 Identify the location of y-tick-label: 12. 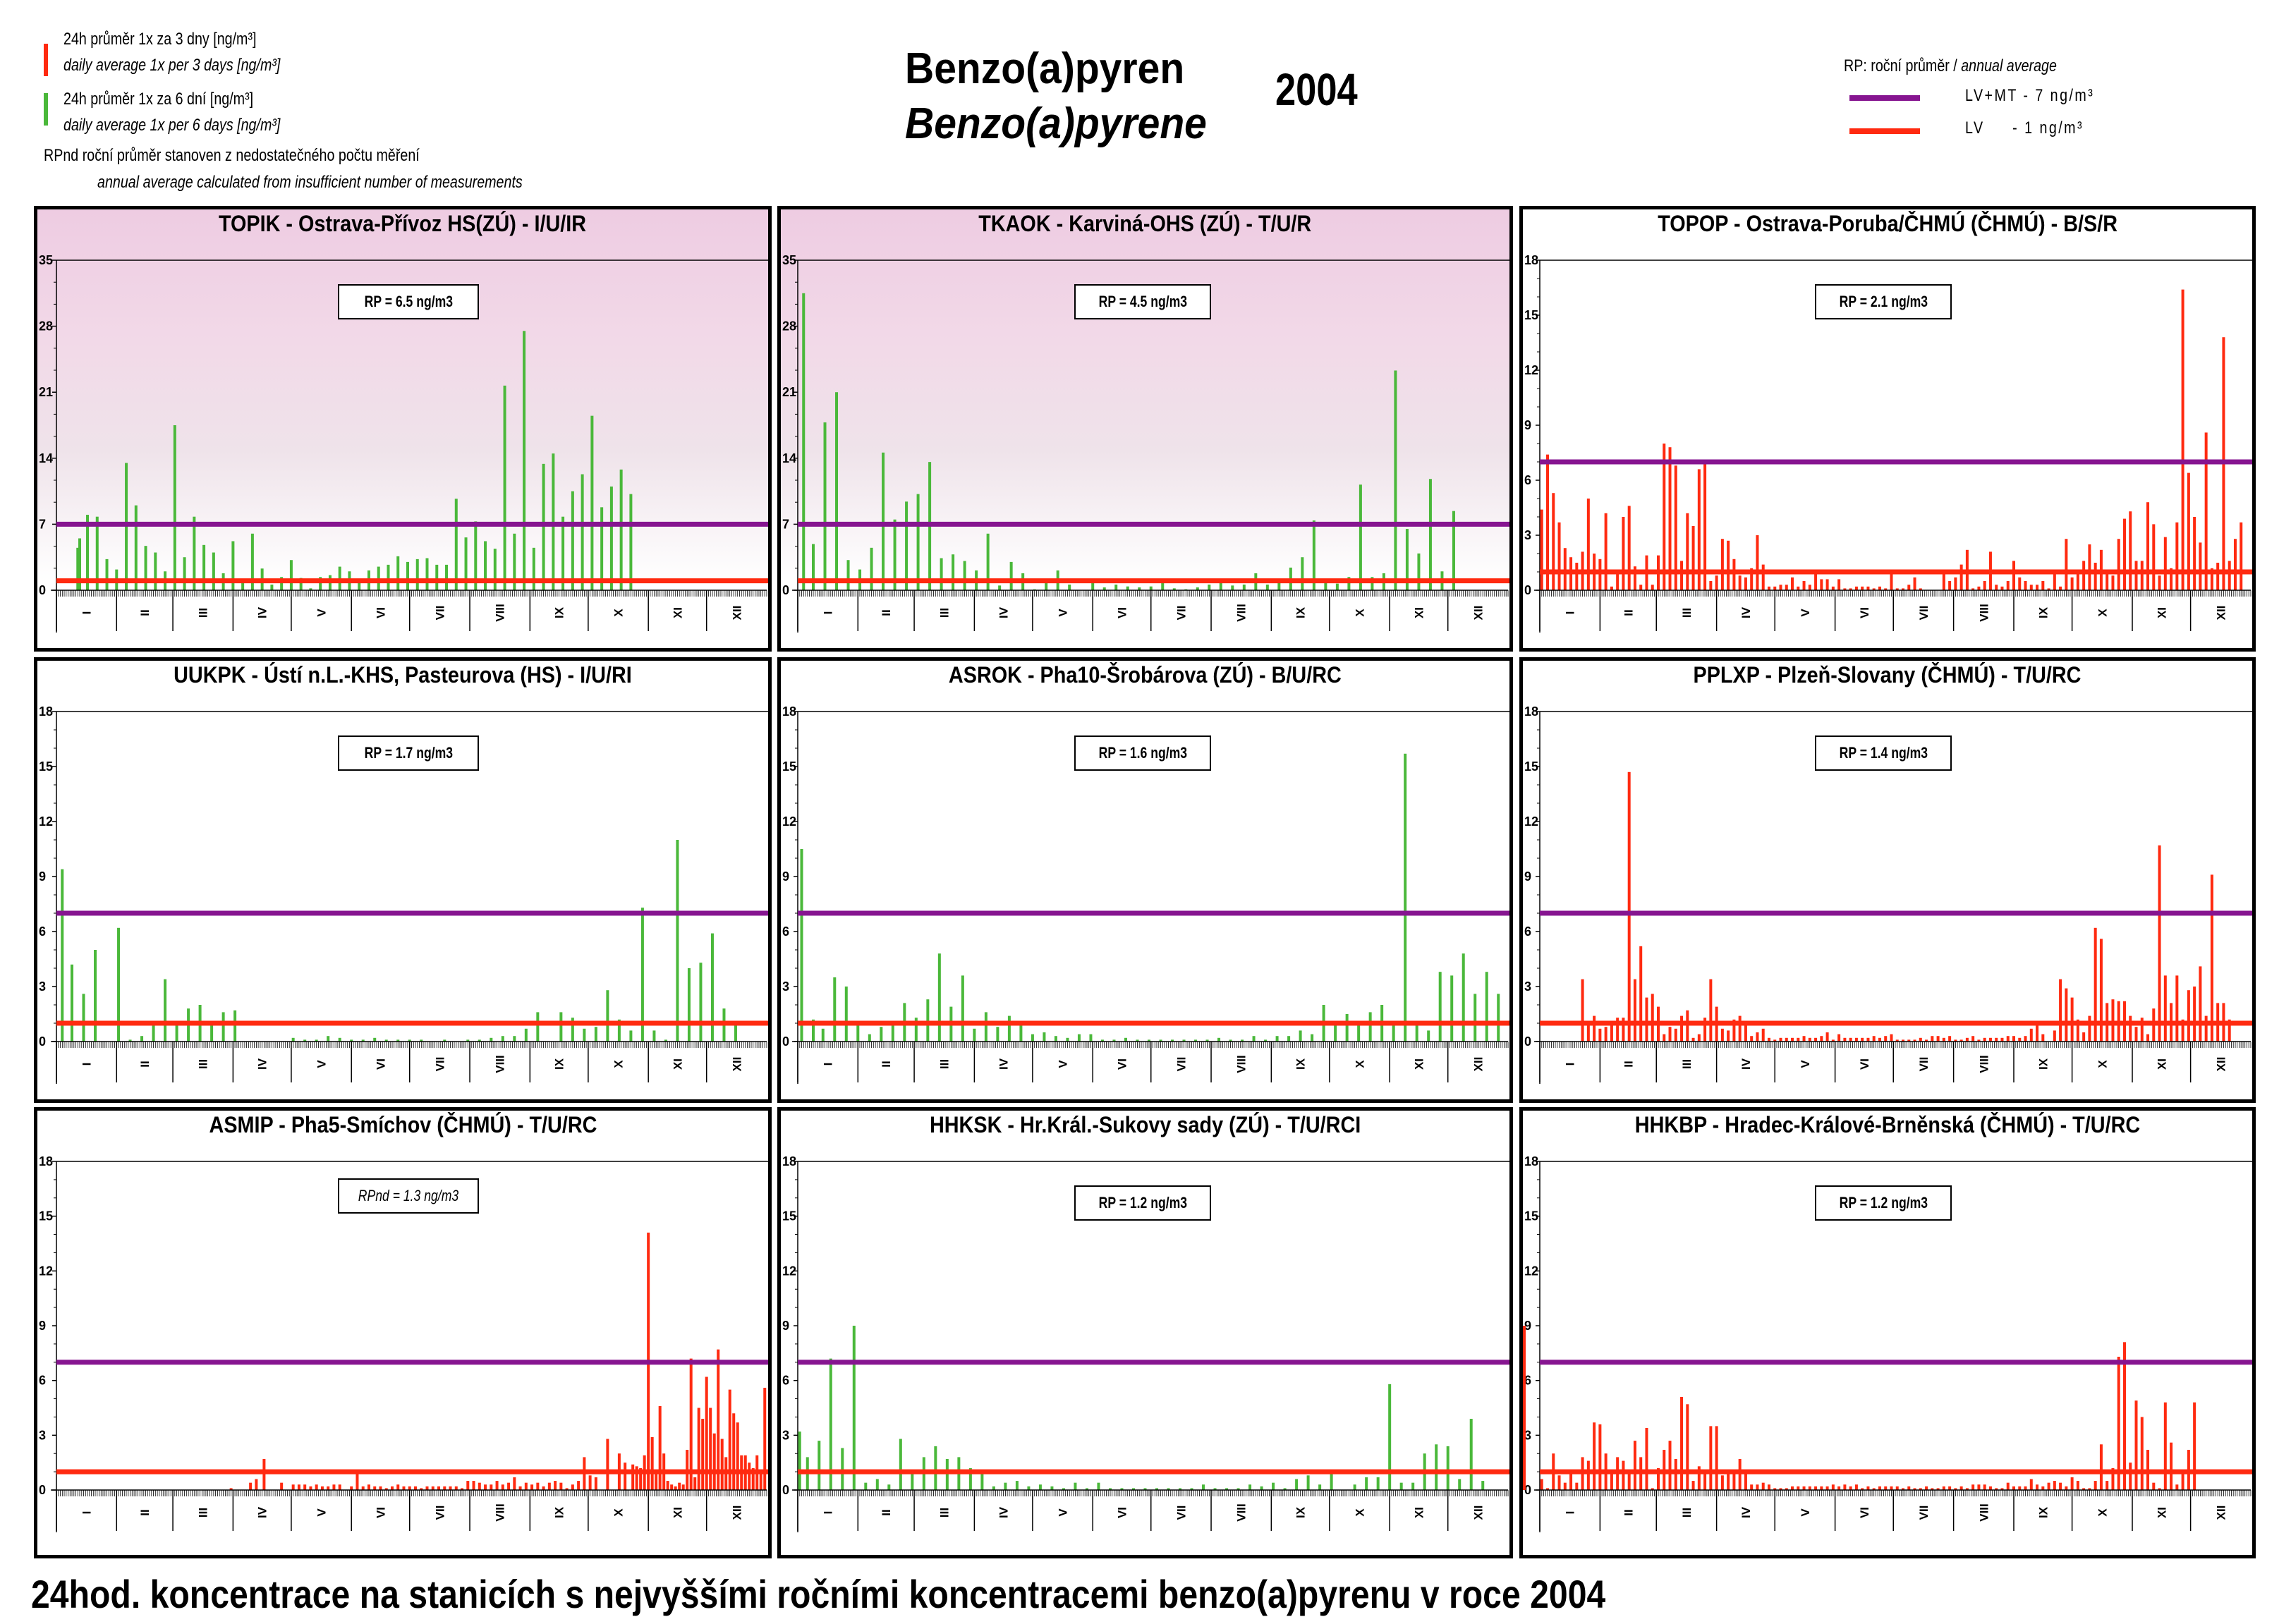
(46, 821).